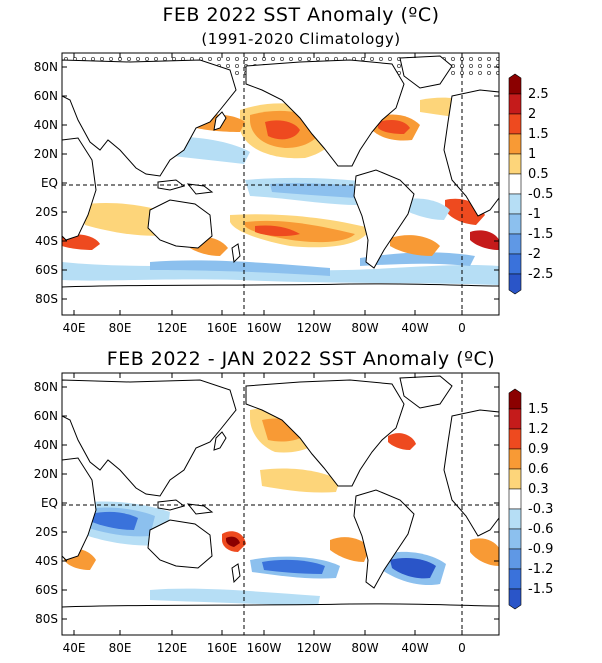  I want to click on colorbar-label: 0.9, so click(538, 449).